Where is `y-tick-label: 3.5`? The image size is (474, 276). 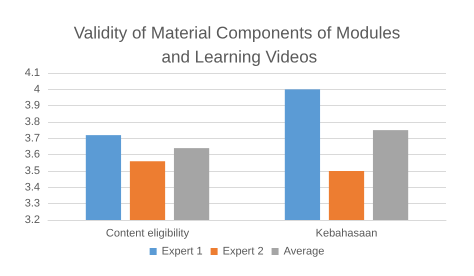 y-tick-label: 3.5 is located at coordinates (32, 171).